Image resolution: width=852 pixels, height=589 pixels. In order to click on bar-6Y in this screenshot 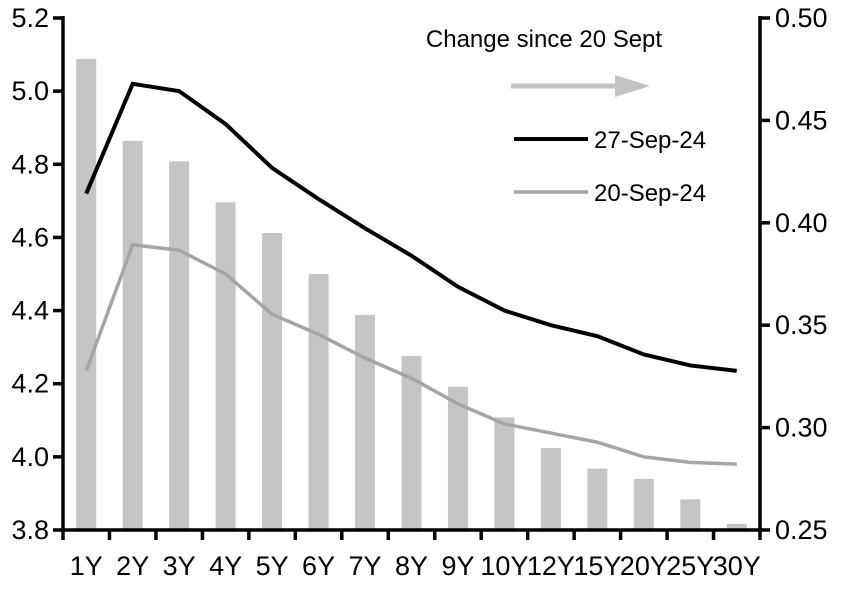, I will do `click(318, 402)`.